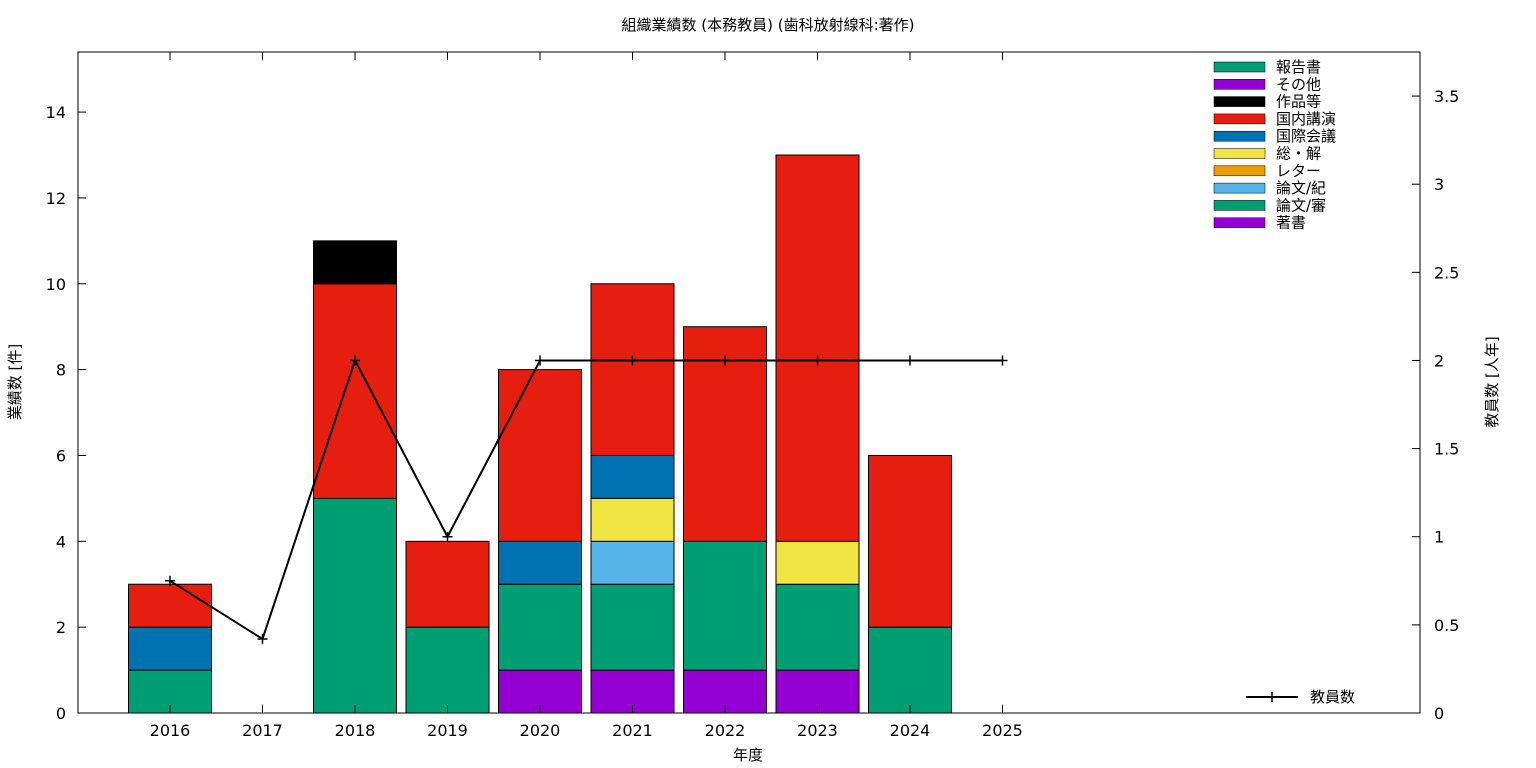 The width and height of the screenshot is (1536, 768). What do you see at coordinates (1002, 730) in the screenshot?
I see `x-tick-label: 2025` at bounding box center [1002, 730].